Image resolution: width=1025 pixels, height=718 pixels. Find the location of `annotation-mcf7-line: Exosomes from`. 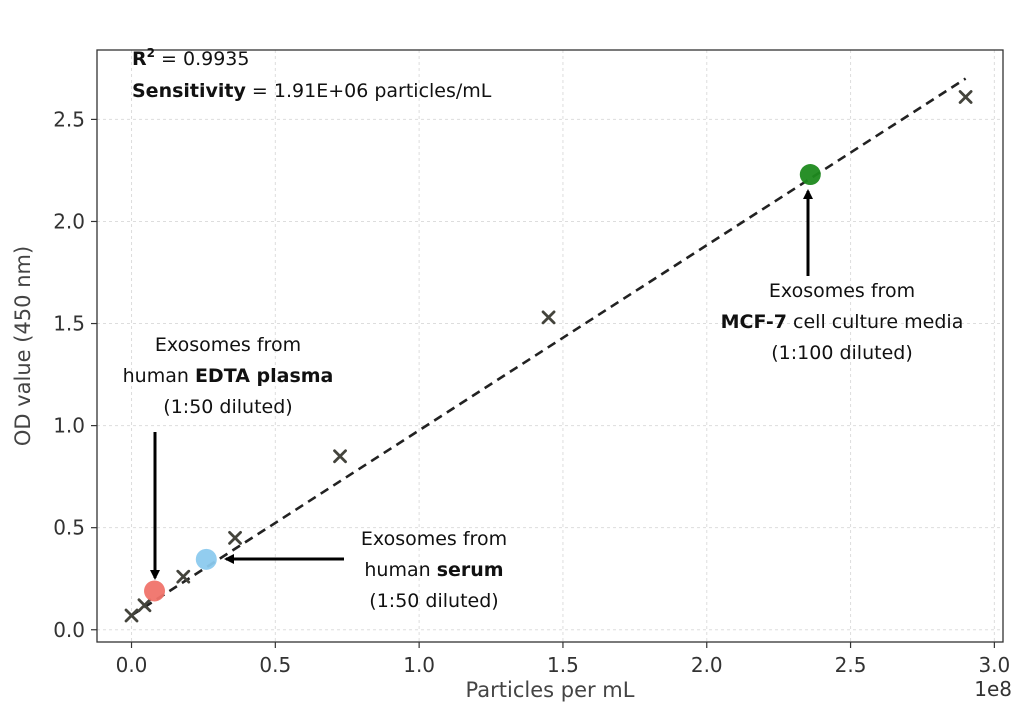

annotation-mcf7-line: Exosomes from is located at coordinates (842, 291).